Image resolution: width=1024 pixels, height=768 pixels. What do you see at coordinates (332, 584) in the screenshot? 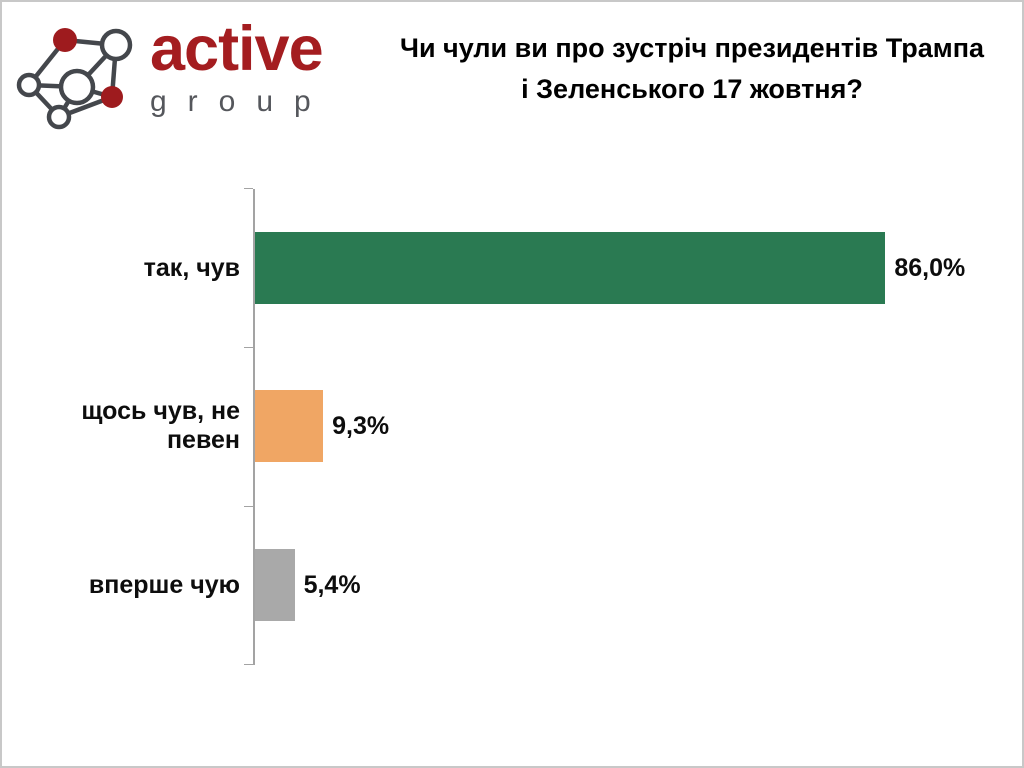
I see `value-label: 5,4%` at bounding box center [332, 584].